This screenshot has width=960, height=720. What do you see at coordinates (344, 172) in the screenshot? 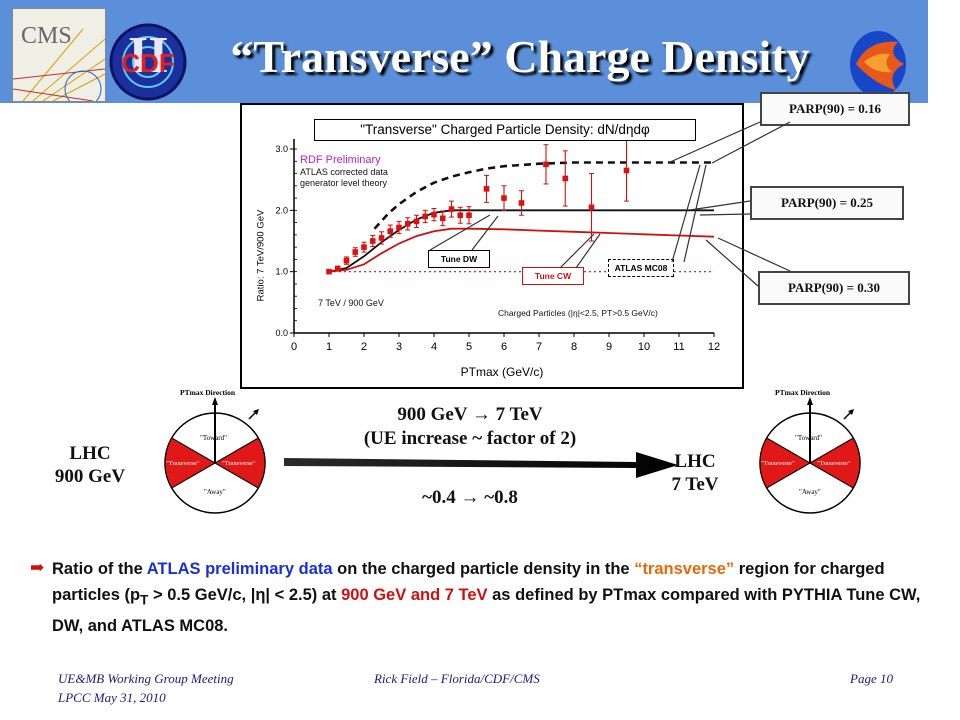
I see `legend-line2: ATLAS corrected data` at bounding box center [344, 172].